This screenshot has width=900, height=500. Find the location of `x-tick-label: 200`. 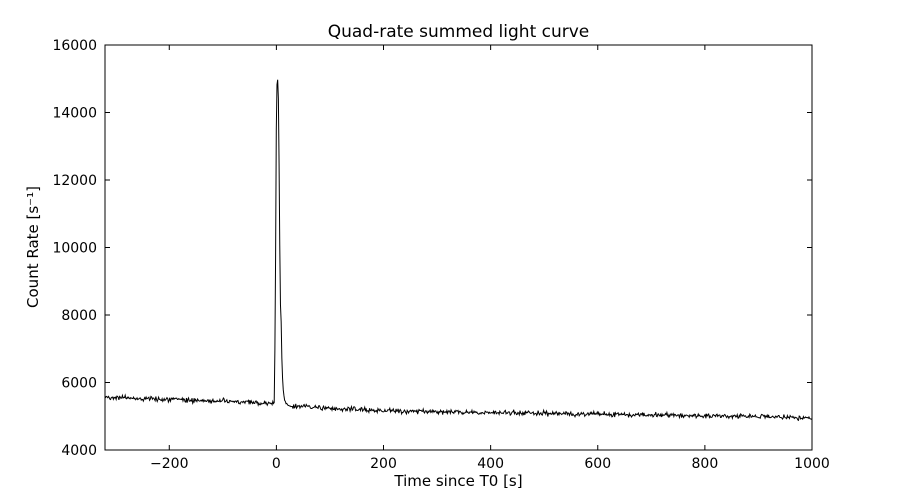

x-tick-label: 200 is located at coordinates (383, 464).